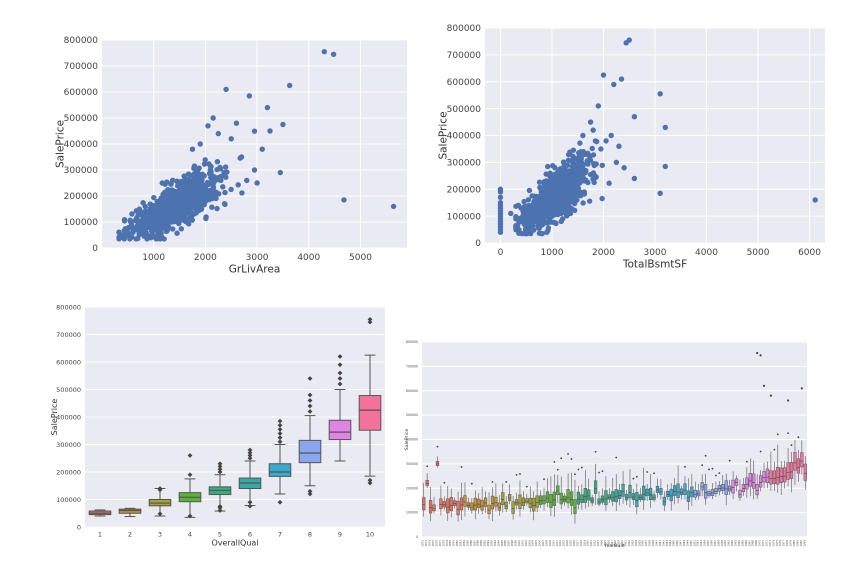 The width and height of the screenshot is (843, 572). Describe the element at coordinates (130, 535) in the screenshot. I see `x-tick-label: 2` at that location.